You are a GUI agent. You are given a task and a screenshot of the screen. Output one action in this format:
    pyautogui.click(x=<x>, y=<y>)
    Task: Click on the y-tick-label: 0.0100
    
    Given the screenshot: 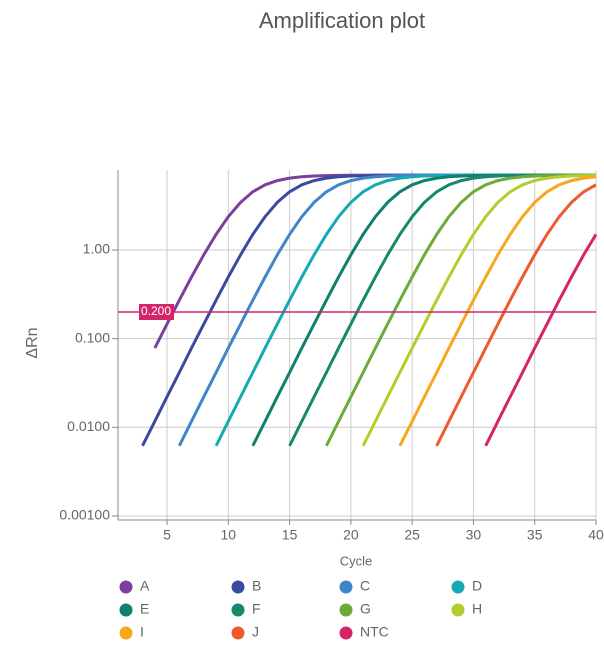 What is the action you would take?
    pyautogui.click(x=88, y=426)
    